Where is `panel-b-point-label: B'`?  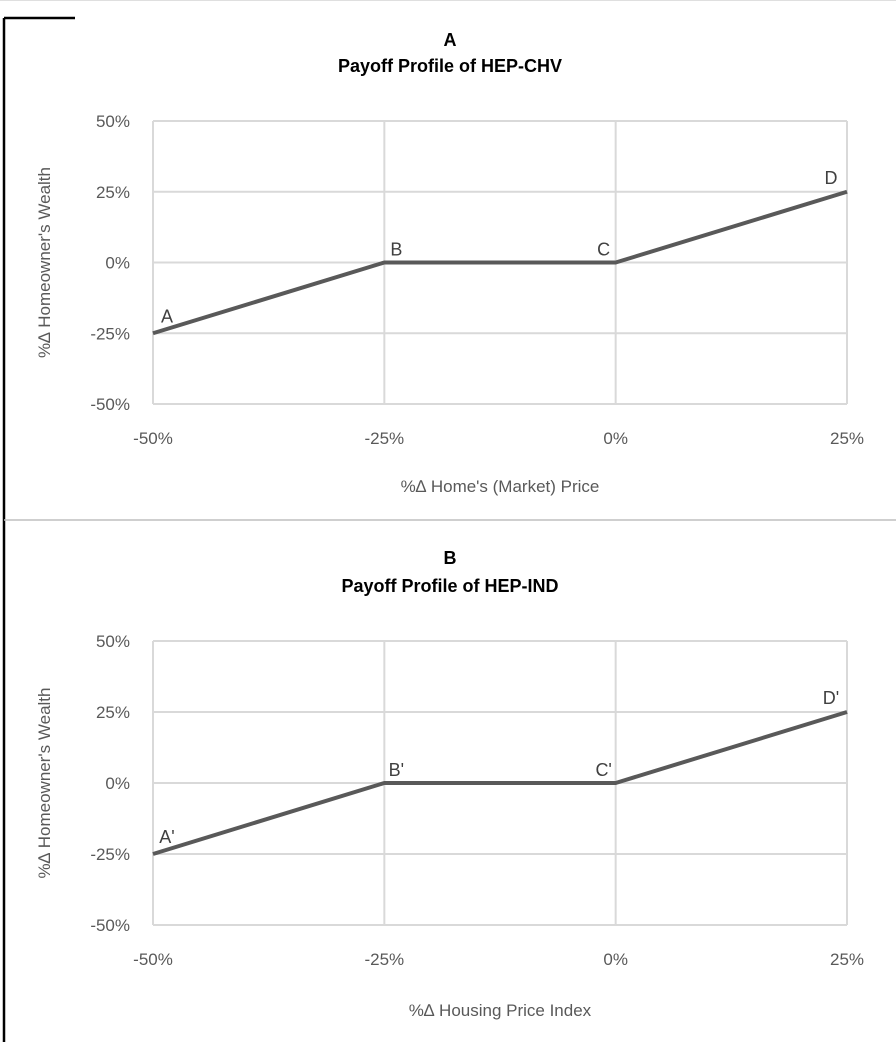
panel-b-point-label: B' is located at coordinates (396, 770).